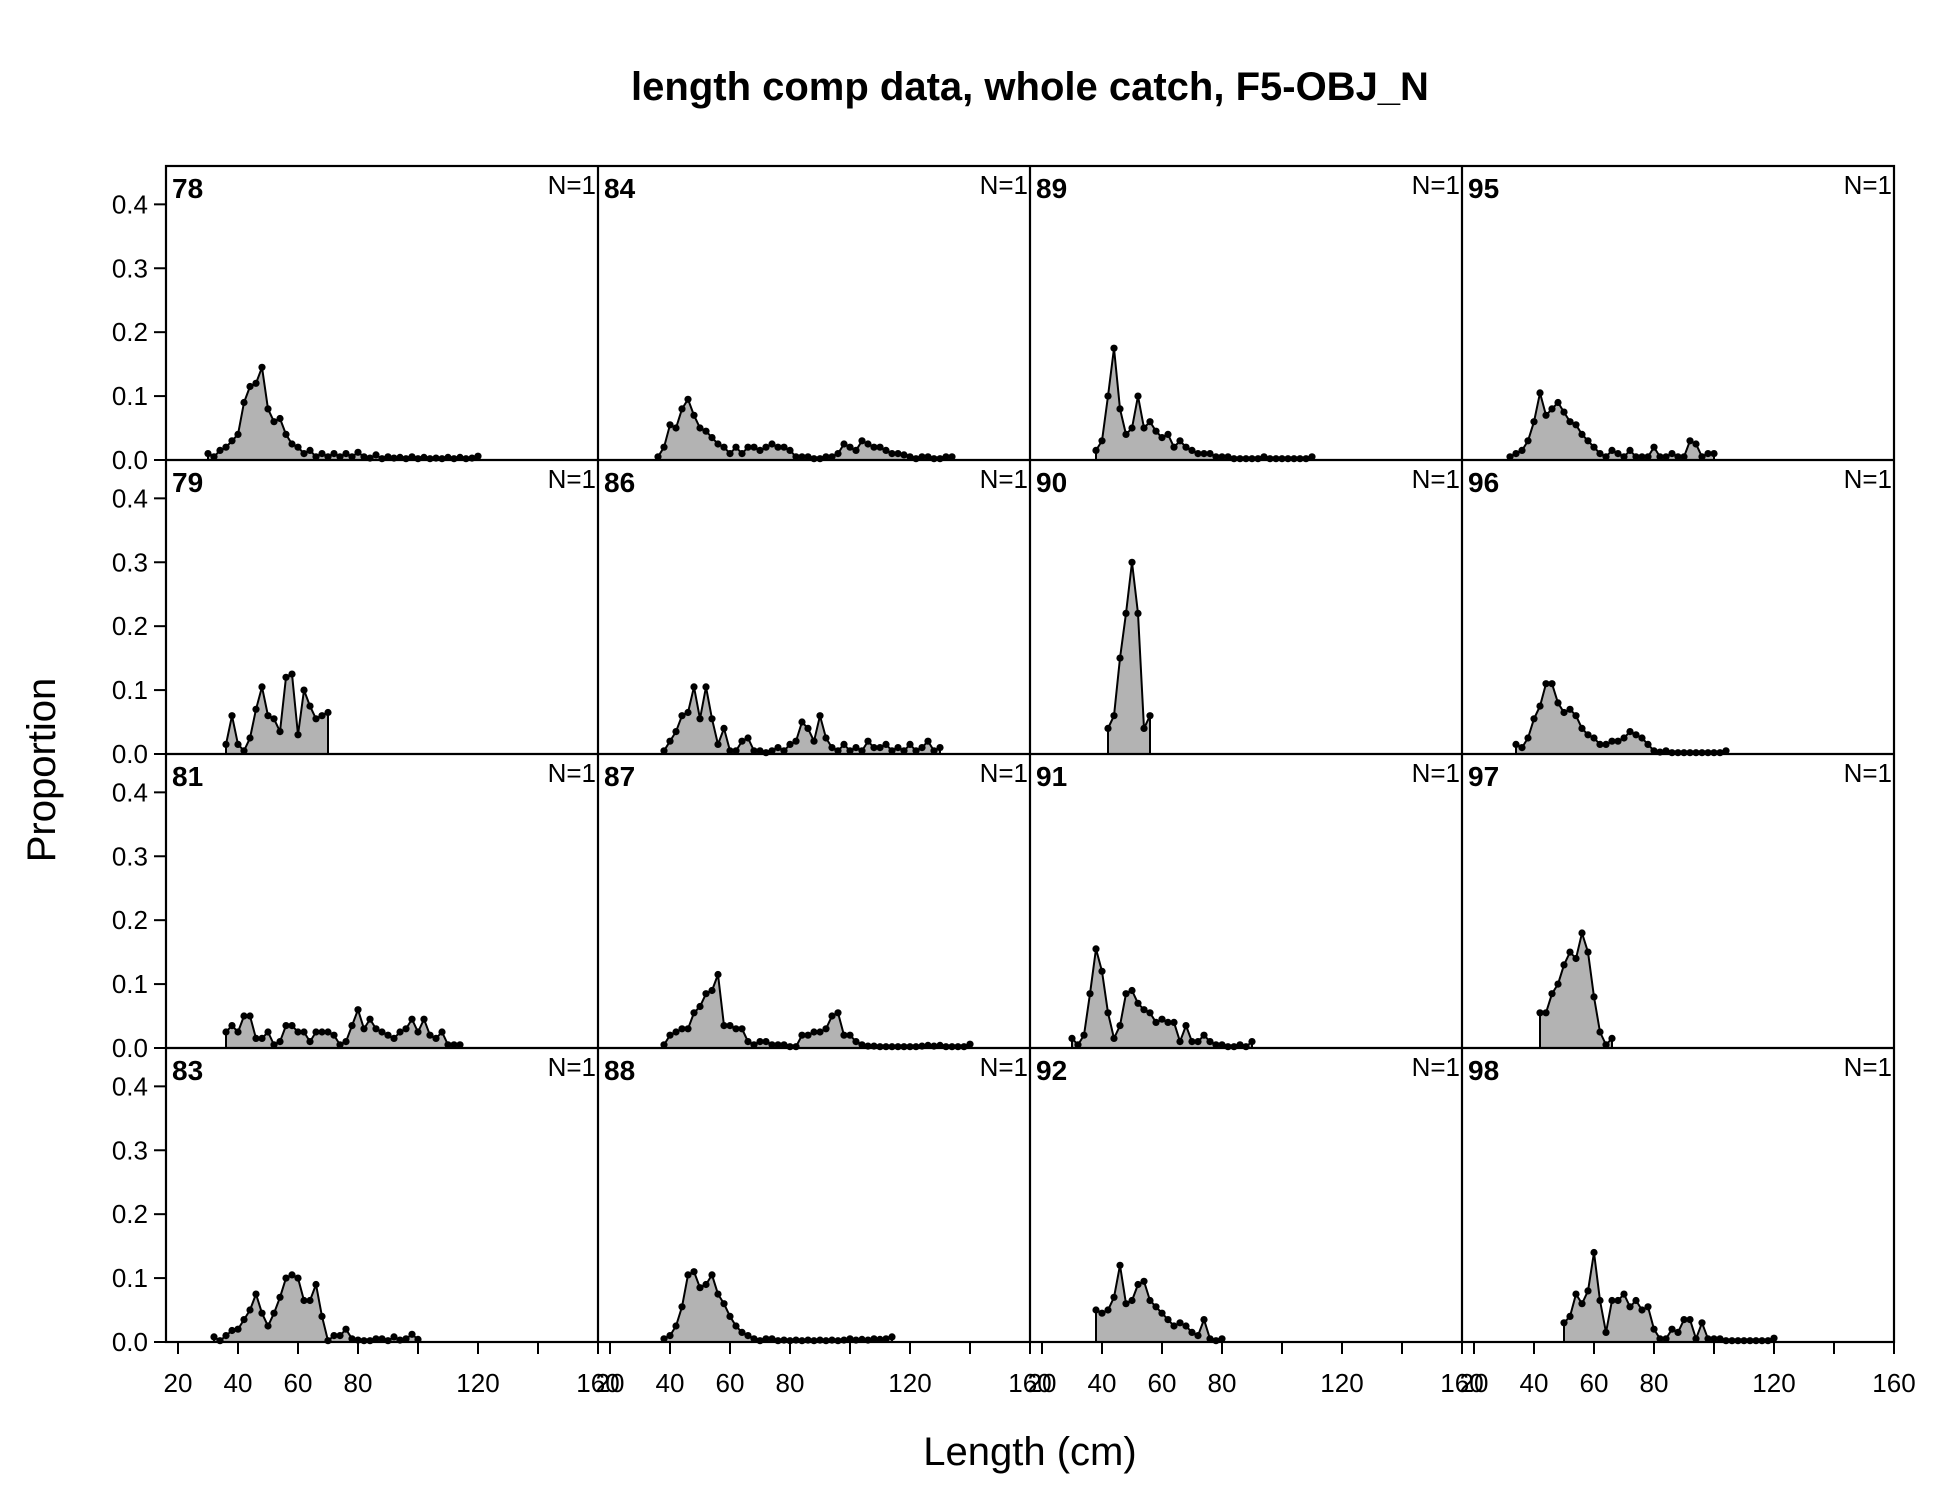  I want to click on chart-title: length comp data, whole catch, F5-OBJ_N, so click(1030, 87).